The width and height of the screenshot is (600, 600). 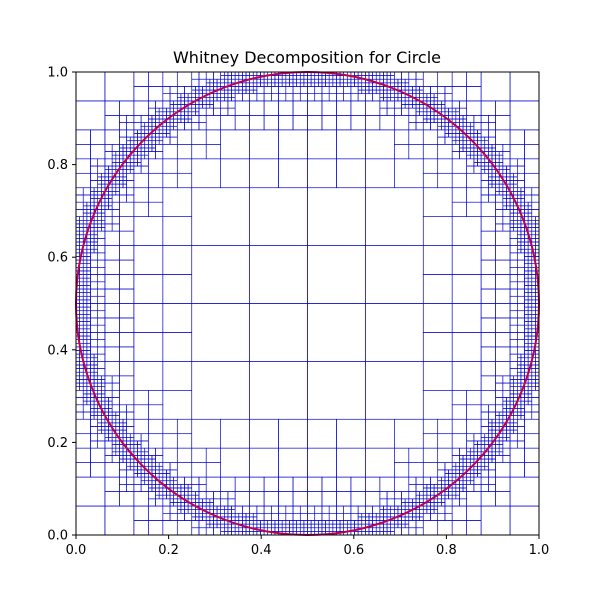 What do you see at coordinates (57, 350) in the screenshot?
I see `y-tick-label: 0.4` at bounding box center [57, 350].